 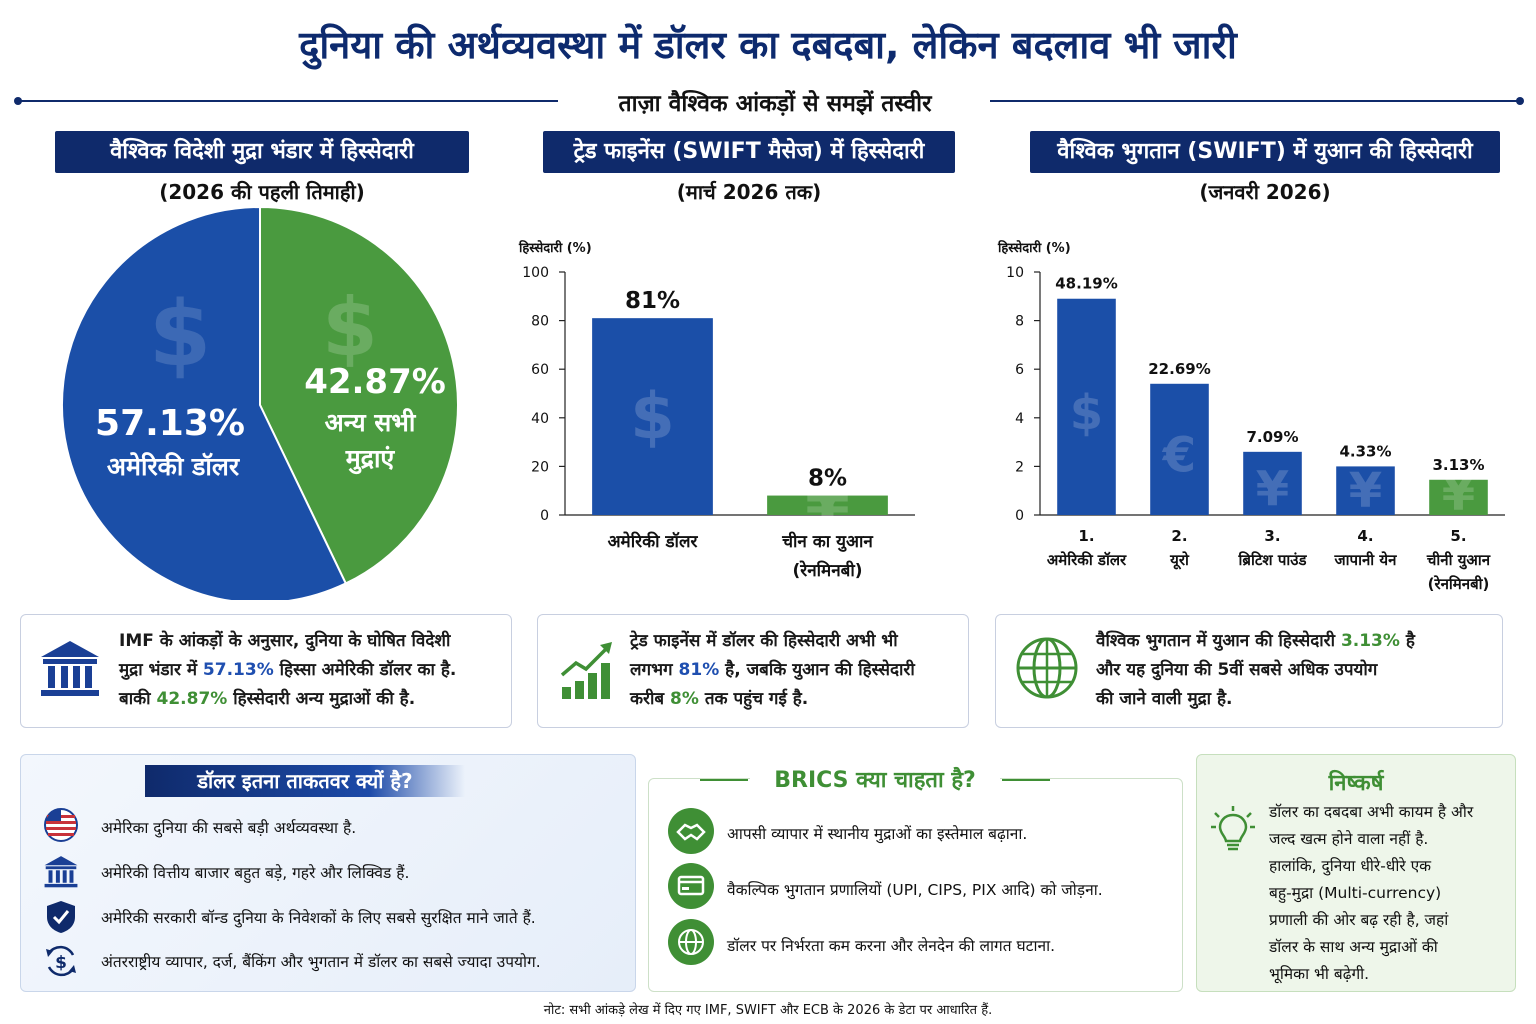 What do you see at coordinates (1371, 812) in the screenshot?
I see `conclusion-line-1: डॉलर का दबदबा अभी कायम है और` at bounding box center [1371, 812].